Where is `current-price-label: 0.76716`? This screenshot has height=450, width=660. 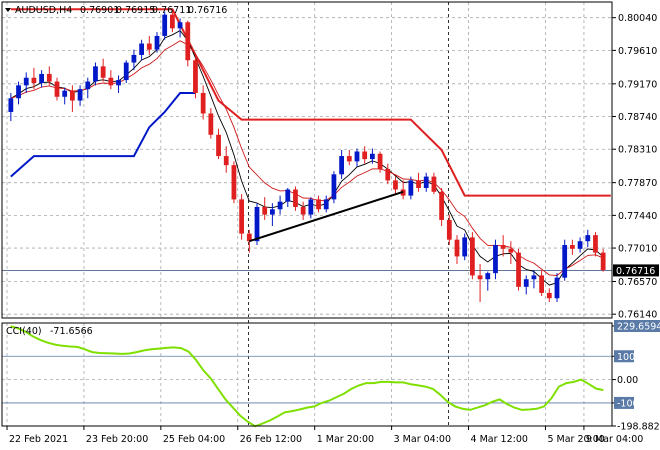 current-price-label: 0.76716 is located at coordinates (635, 271).